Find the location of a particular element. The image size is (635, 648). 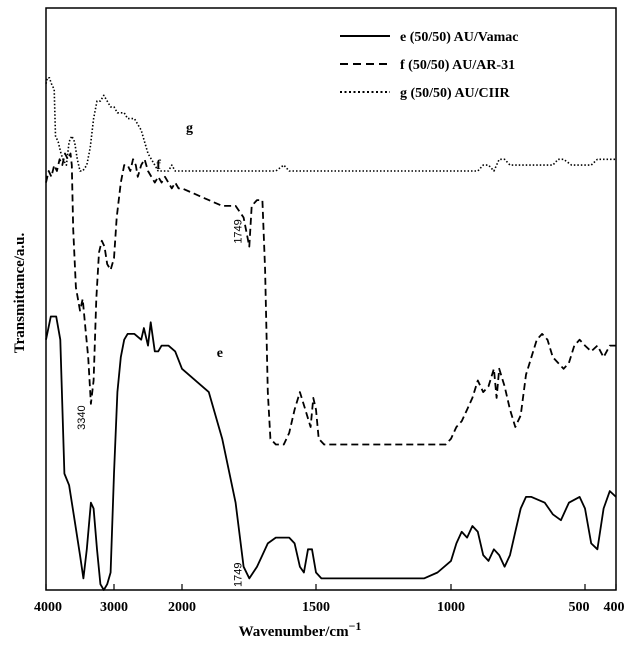

curve-labels: e f g is located at coordinates (189, 241).